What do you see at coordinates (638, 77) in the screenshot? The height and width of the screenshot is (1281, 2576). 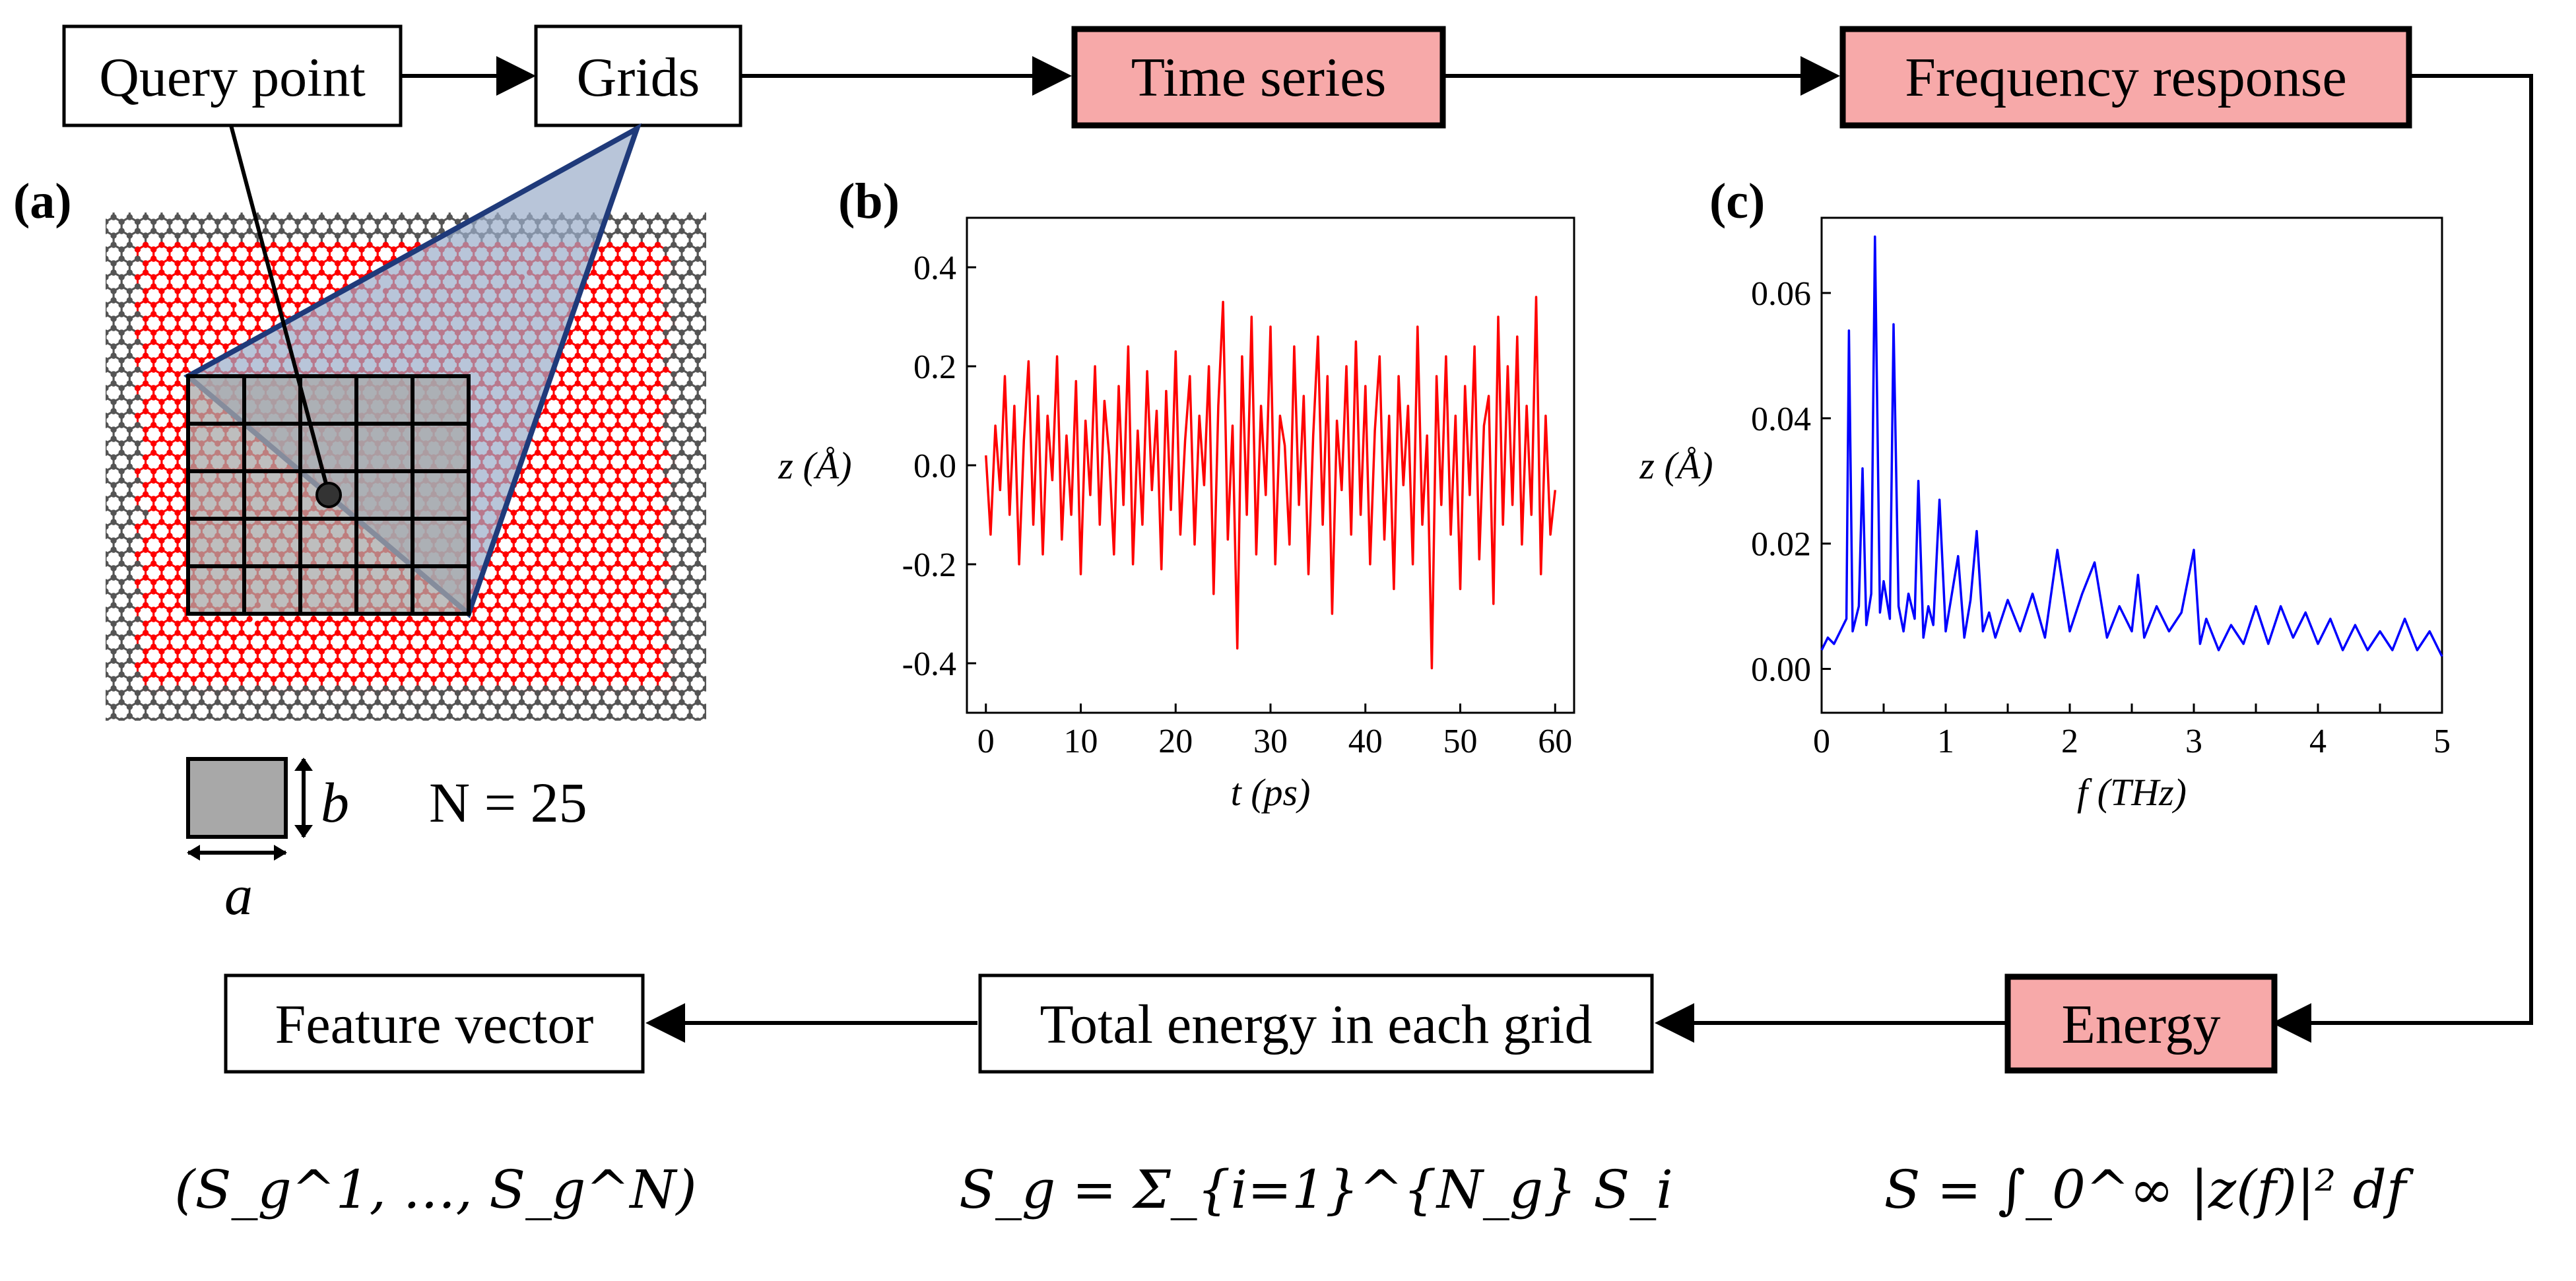 I see `grids-label: Grids` at bounding box center [638, 77].